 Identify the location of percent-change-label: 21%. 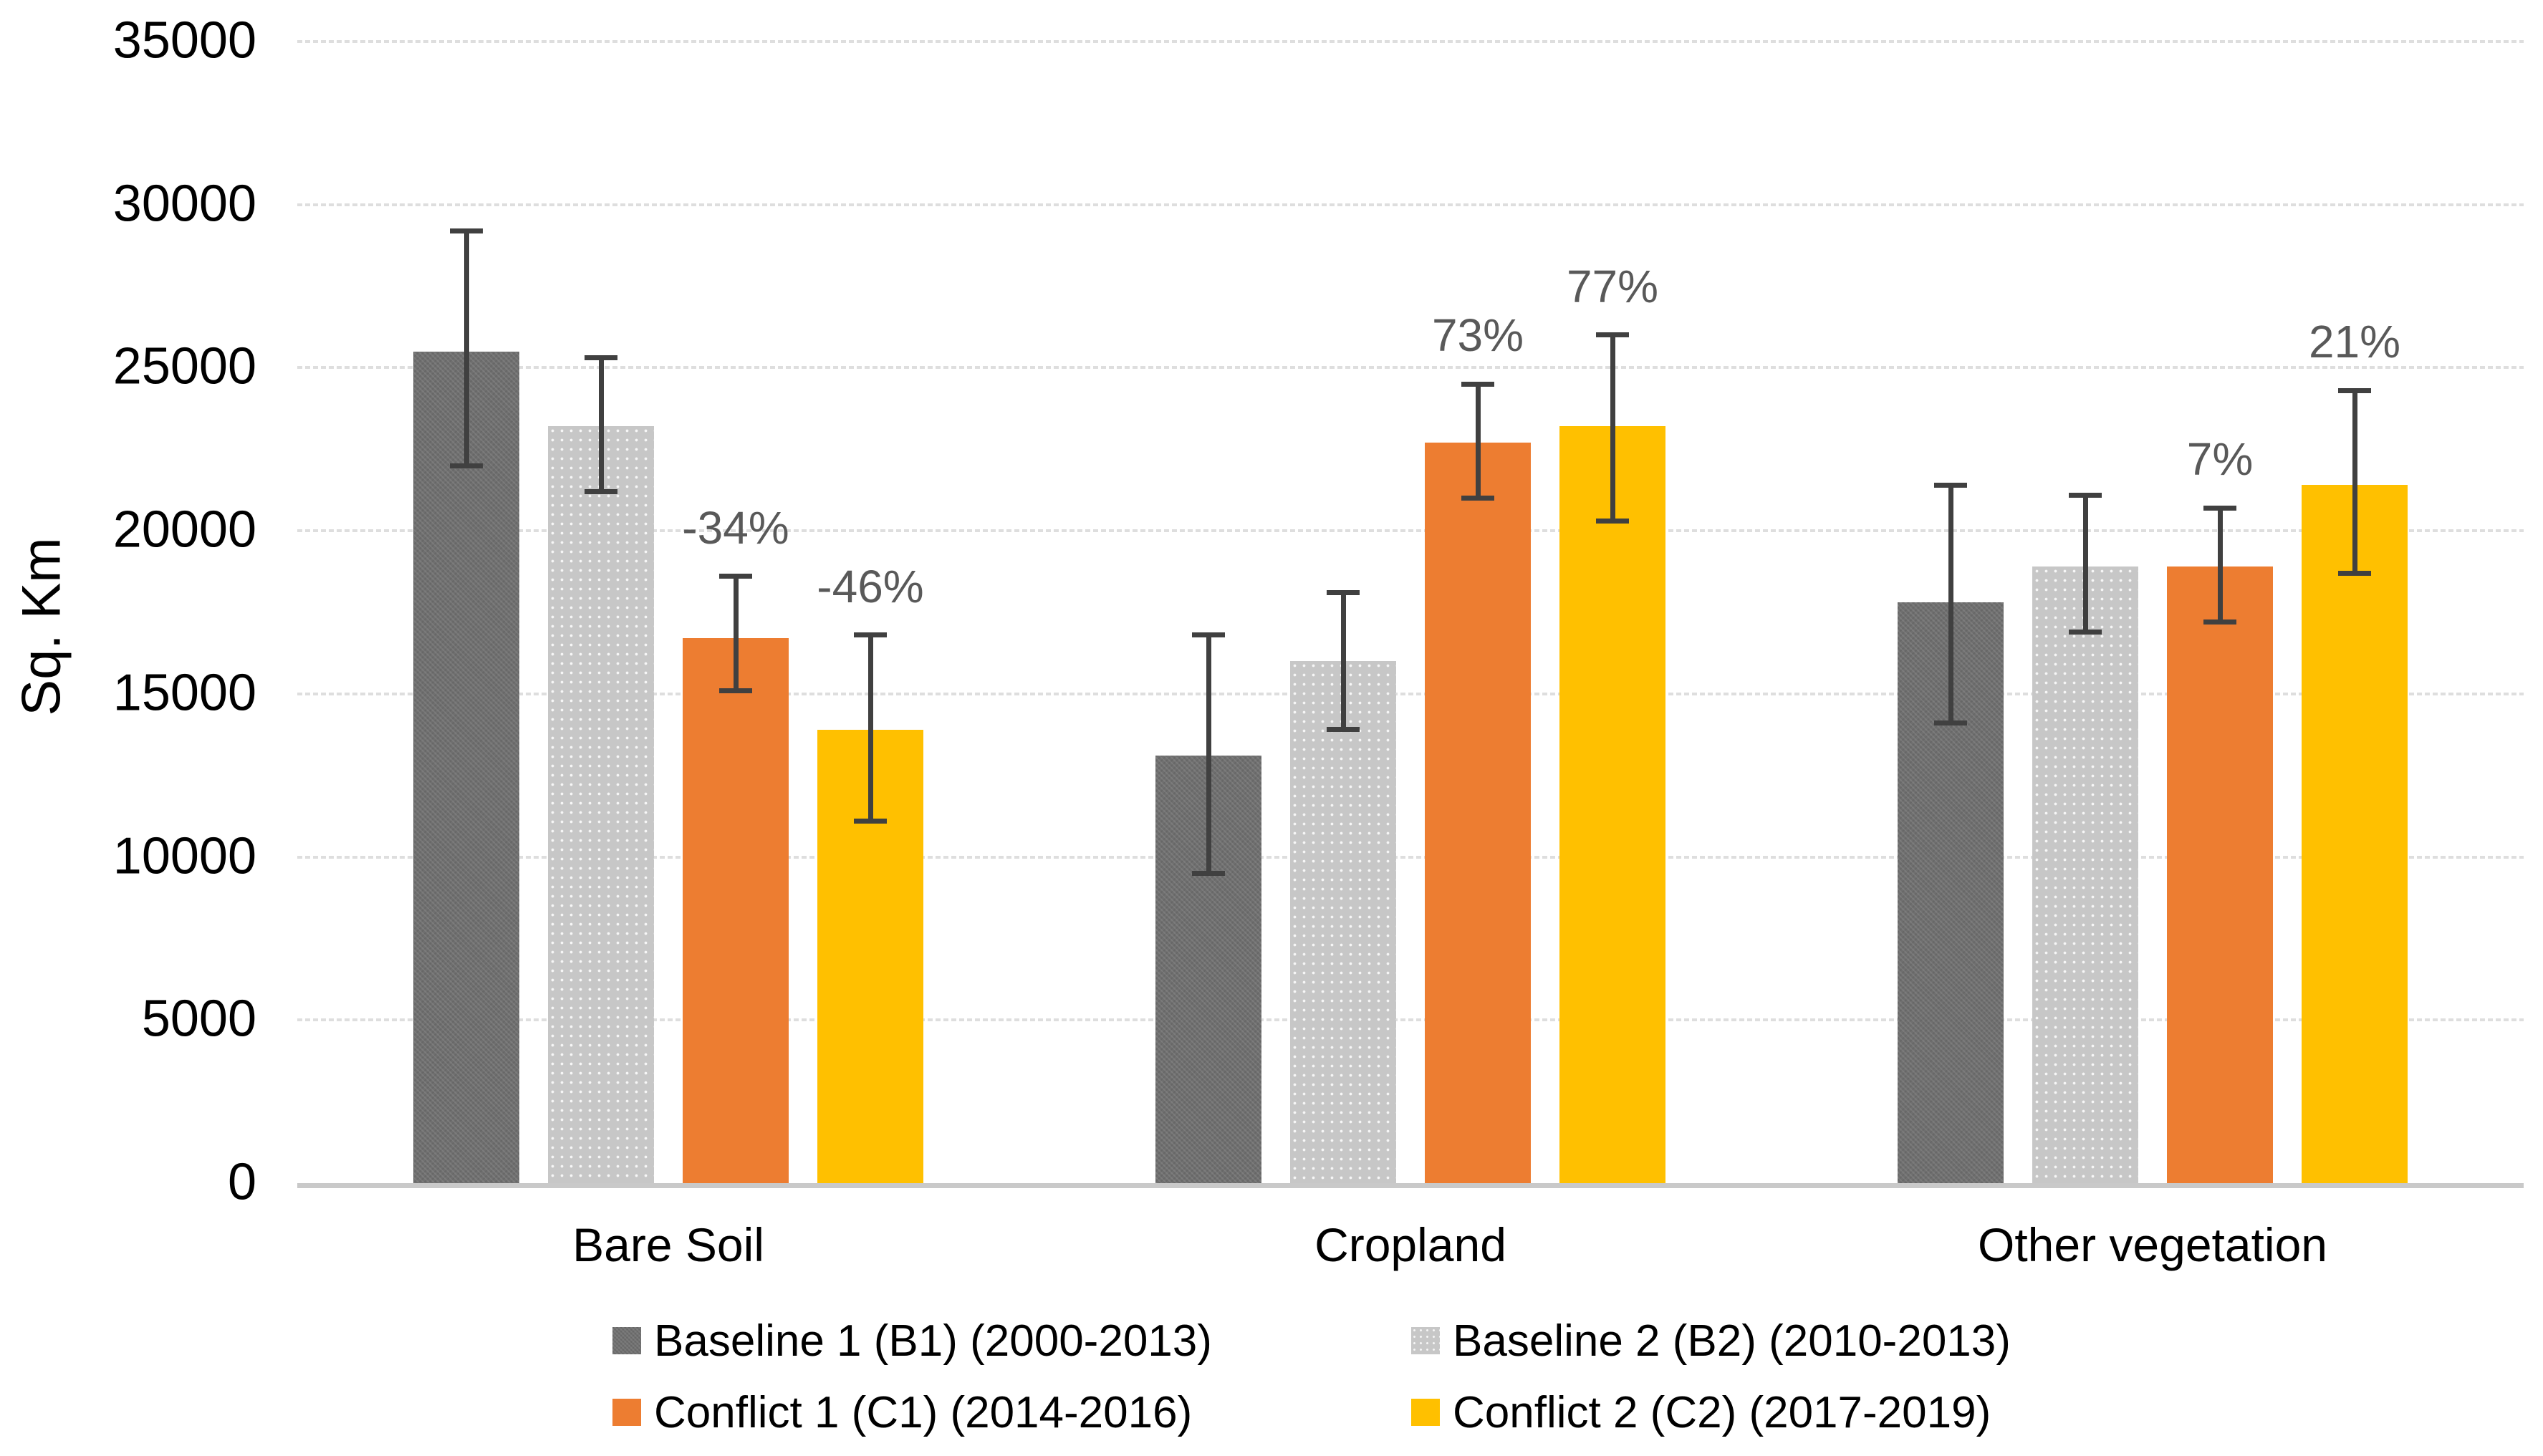
(2354, 342).